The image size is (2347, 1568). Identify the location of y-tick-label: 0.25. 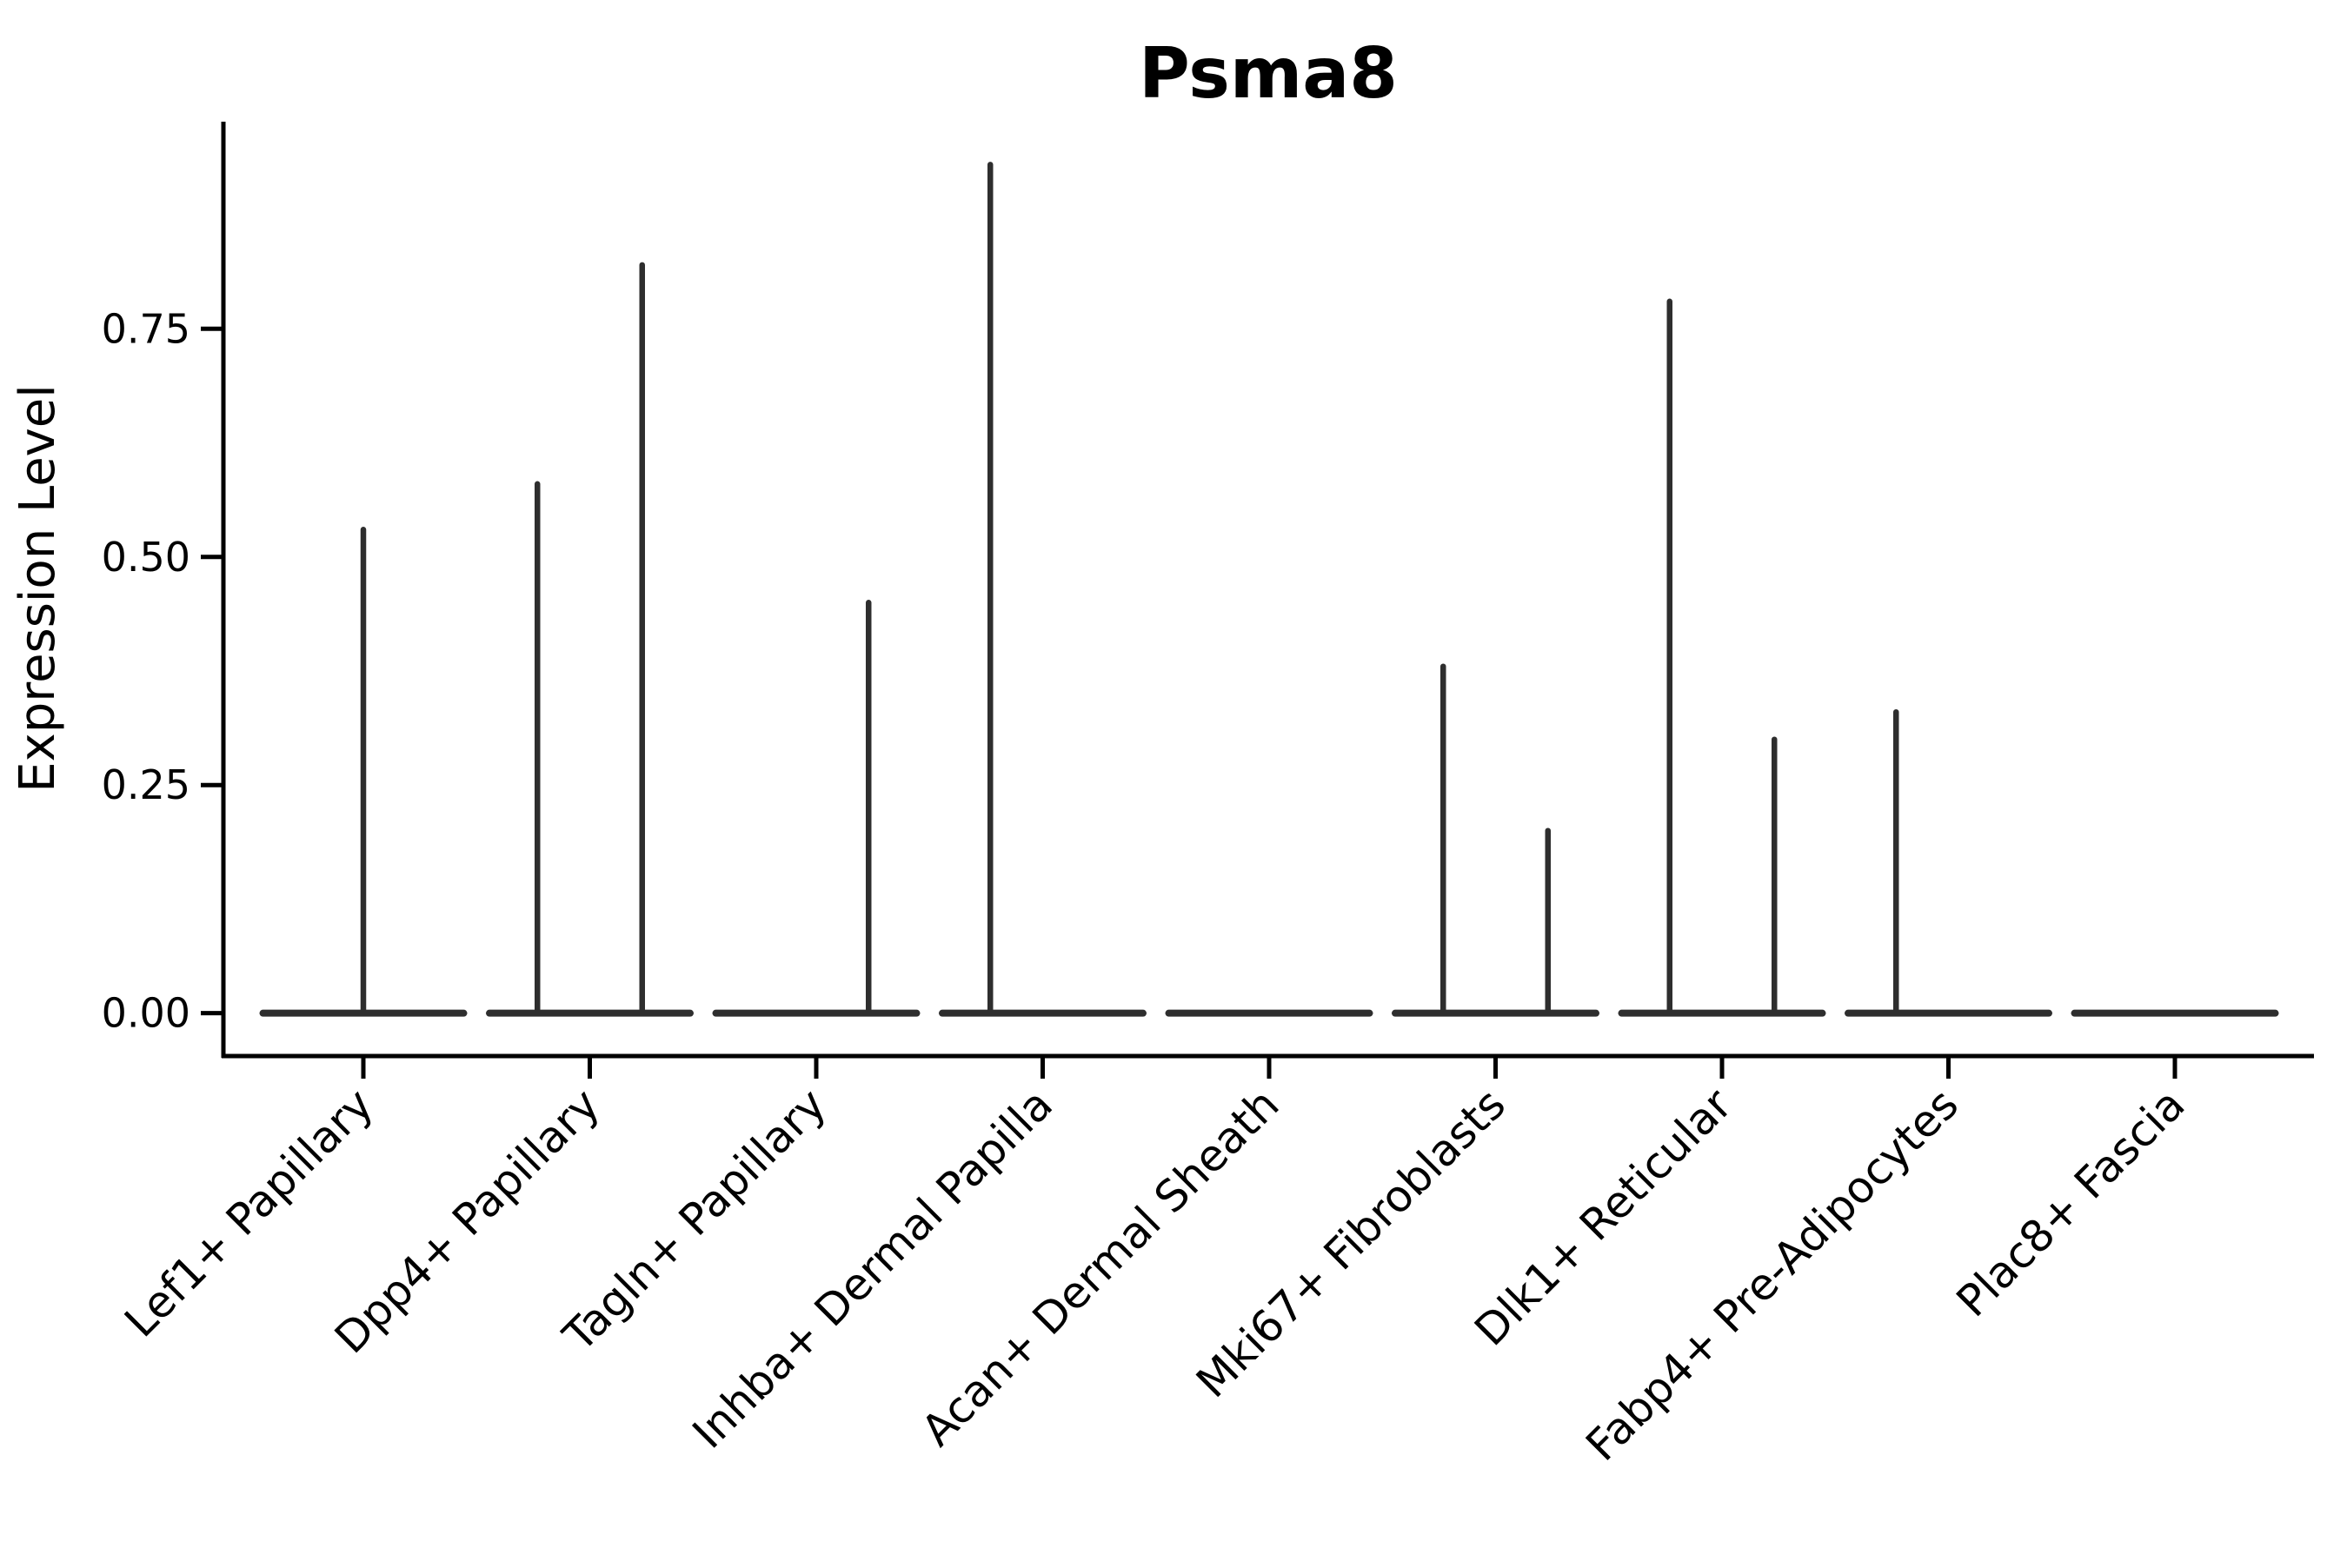
(146, 784).